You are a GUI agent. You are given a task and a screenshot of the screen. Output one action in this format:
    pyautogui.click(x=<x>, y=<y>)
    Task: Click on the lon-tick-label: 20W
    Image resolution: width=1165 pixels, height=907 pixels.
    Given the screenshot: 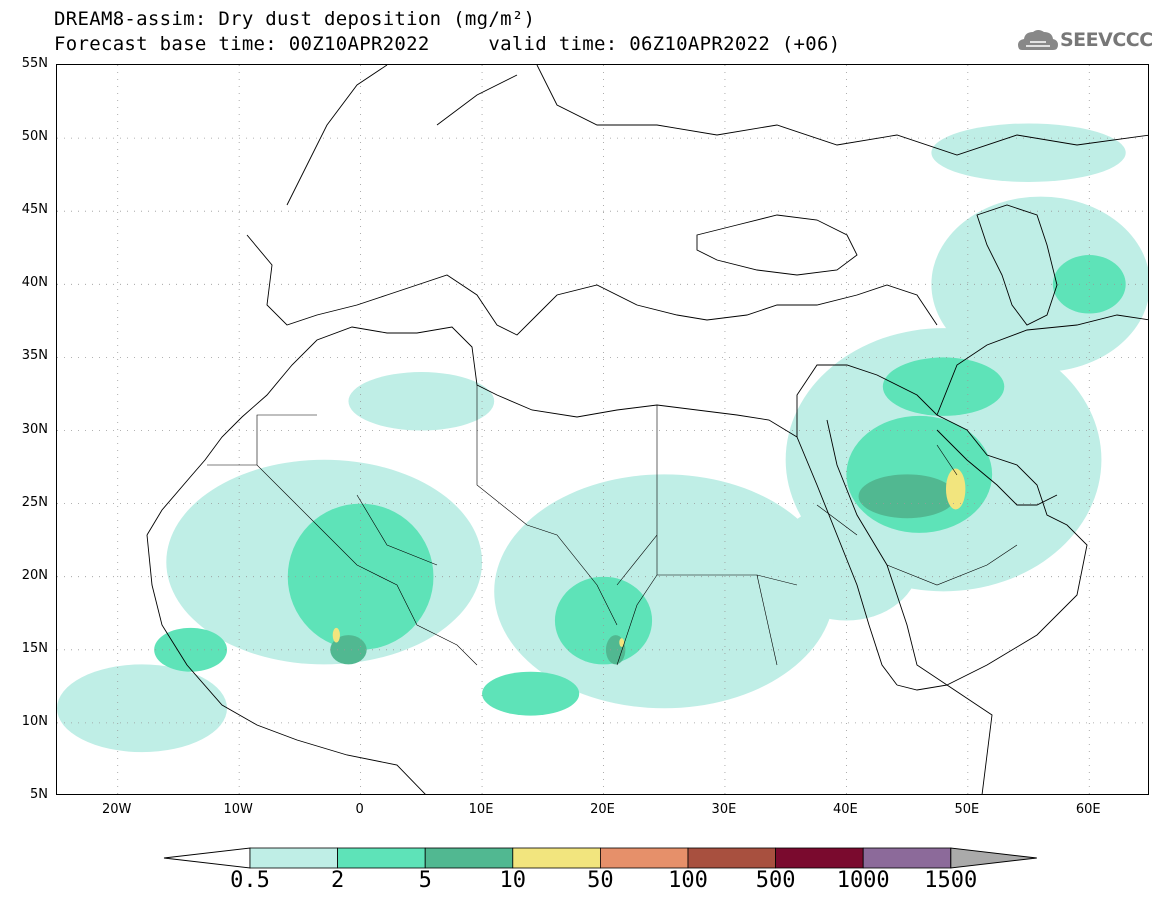 What is the action you would take?
    pyautogui.click(x=117, y=809)
    